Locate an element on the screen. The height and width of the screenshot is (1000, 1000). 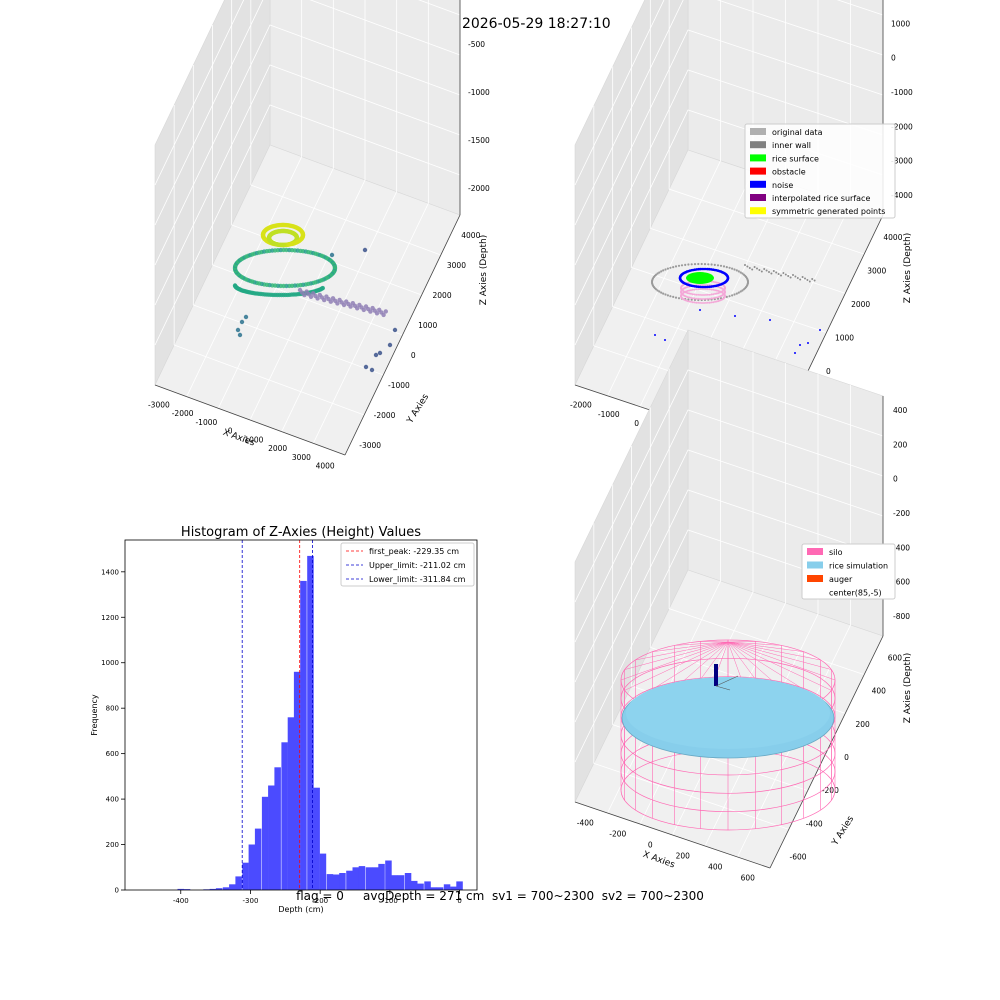
x-tick-label: 1000 is located at coordinates (253, 439).